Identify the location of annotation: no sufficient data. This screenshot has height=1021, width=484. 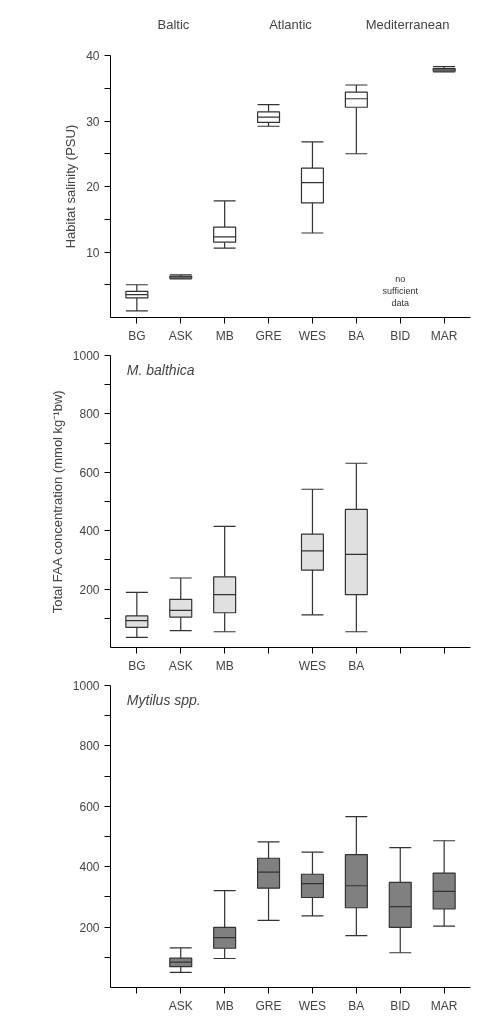
(400, 291).